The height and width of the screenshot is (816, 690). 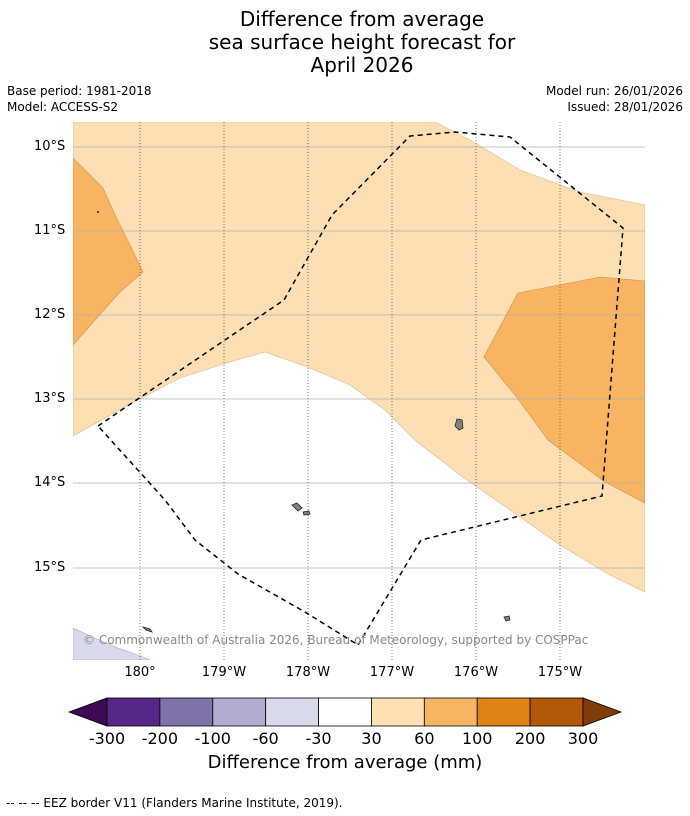 I want to click on lat-label-13s: 13°S, so click(x=50, y=398).